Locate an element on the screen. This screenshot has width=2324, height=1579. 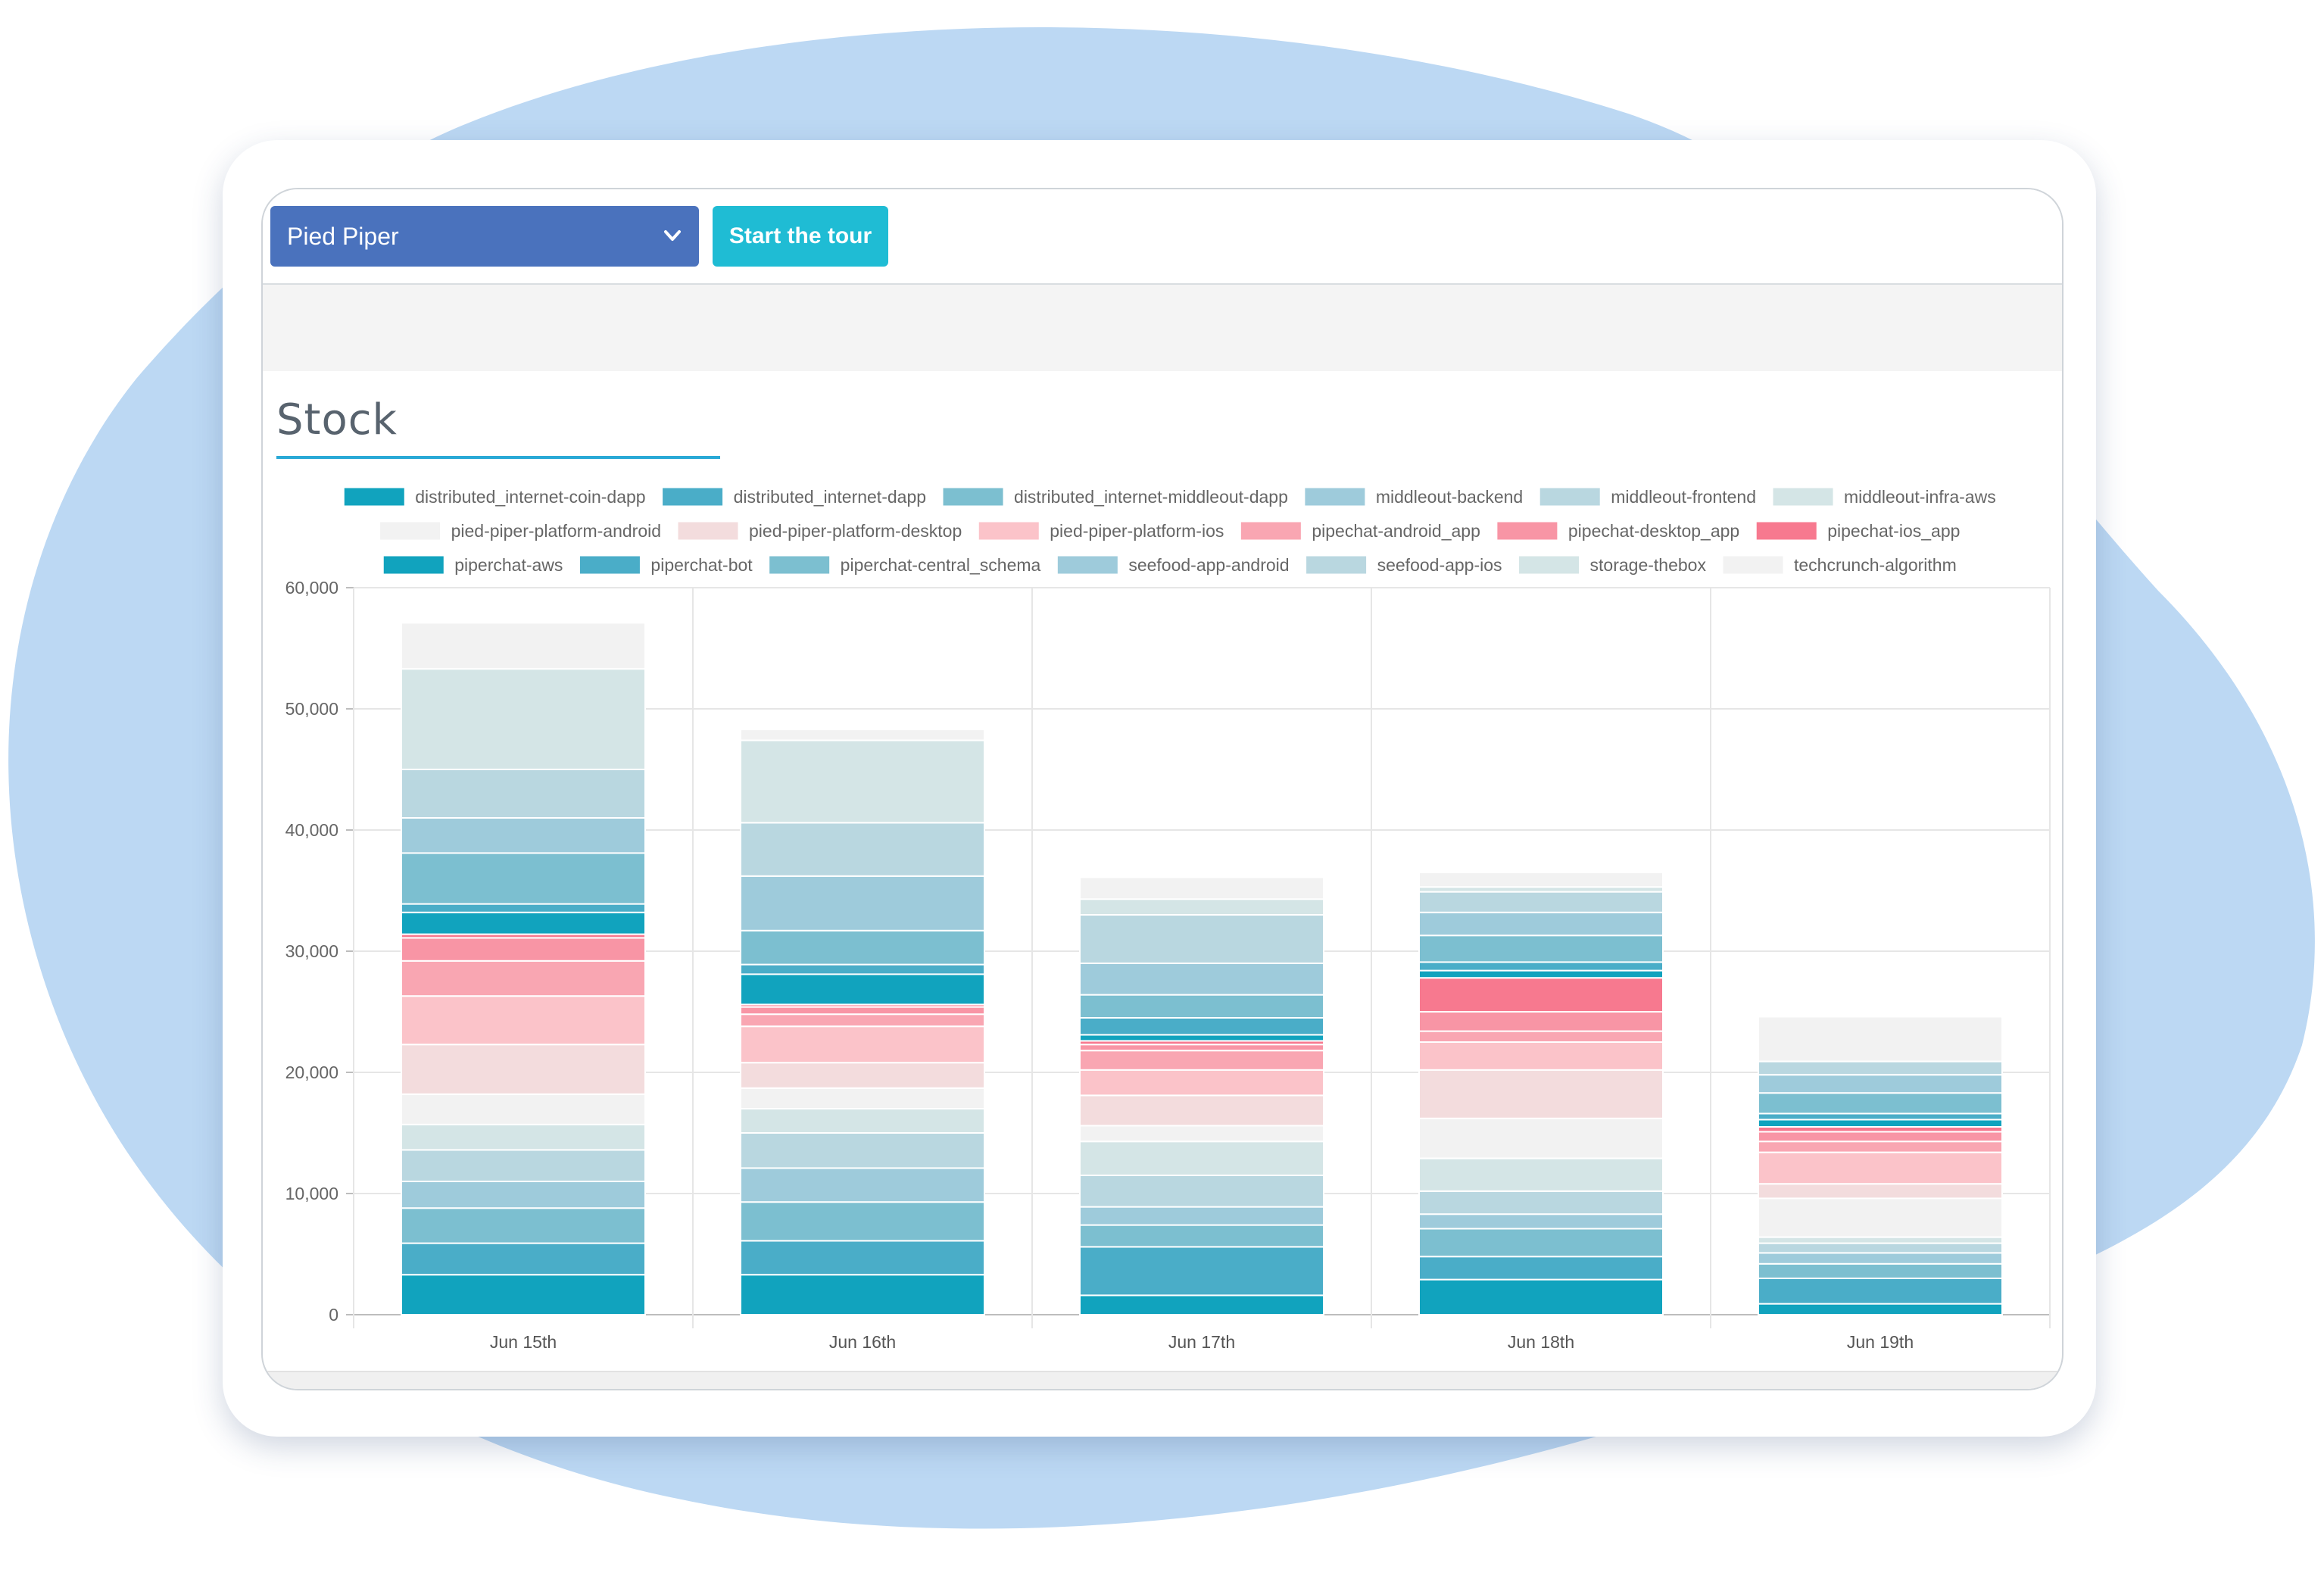
legend-label: techcrunch-algorithm is located at coordinates (1875, 565).